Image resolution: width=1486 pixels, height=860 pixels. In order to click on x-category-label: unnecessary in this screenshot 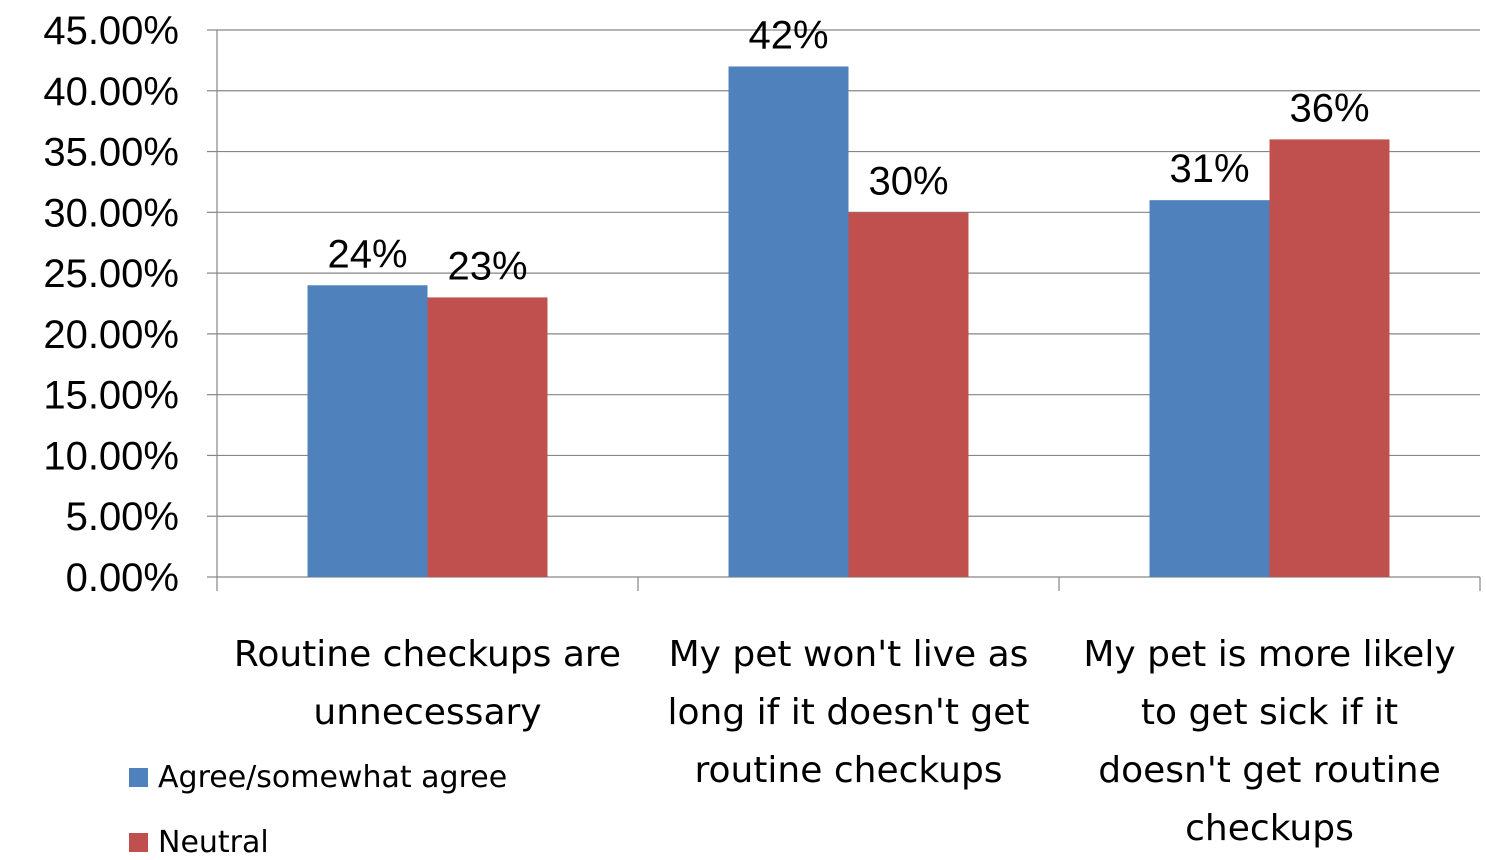, I will do `click(427, 712)`.